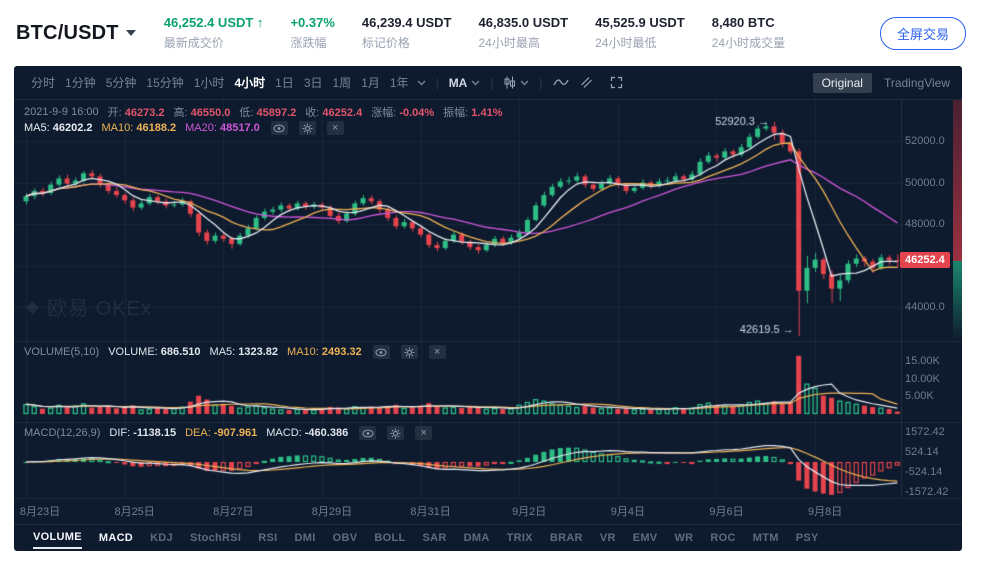 The width and height of the screenshot is (986, 563). What do you see at coordinates (268, 537) in the screenshot?
I see `tab-rsi: RSI` at bounding box center [268, 537].